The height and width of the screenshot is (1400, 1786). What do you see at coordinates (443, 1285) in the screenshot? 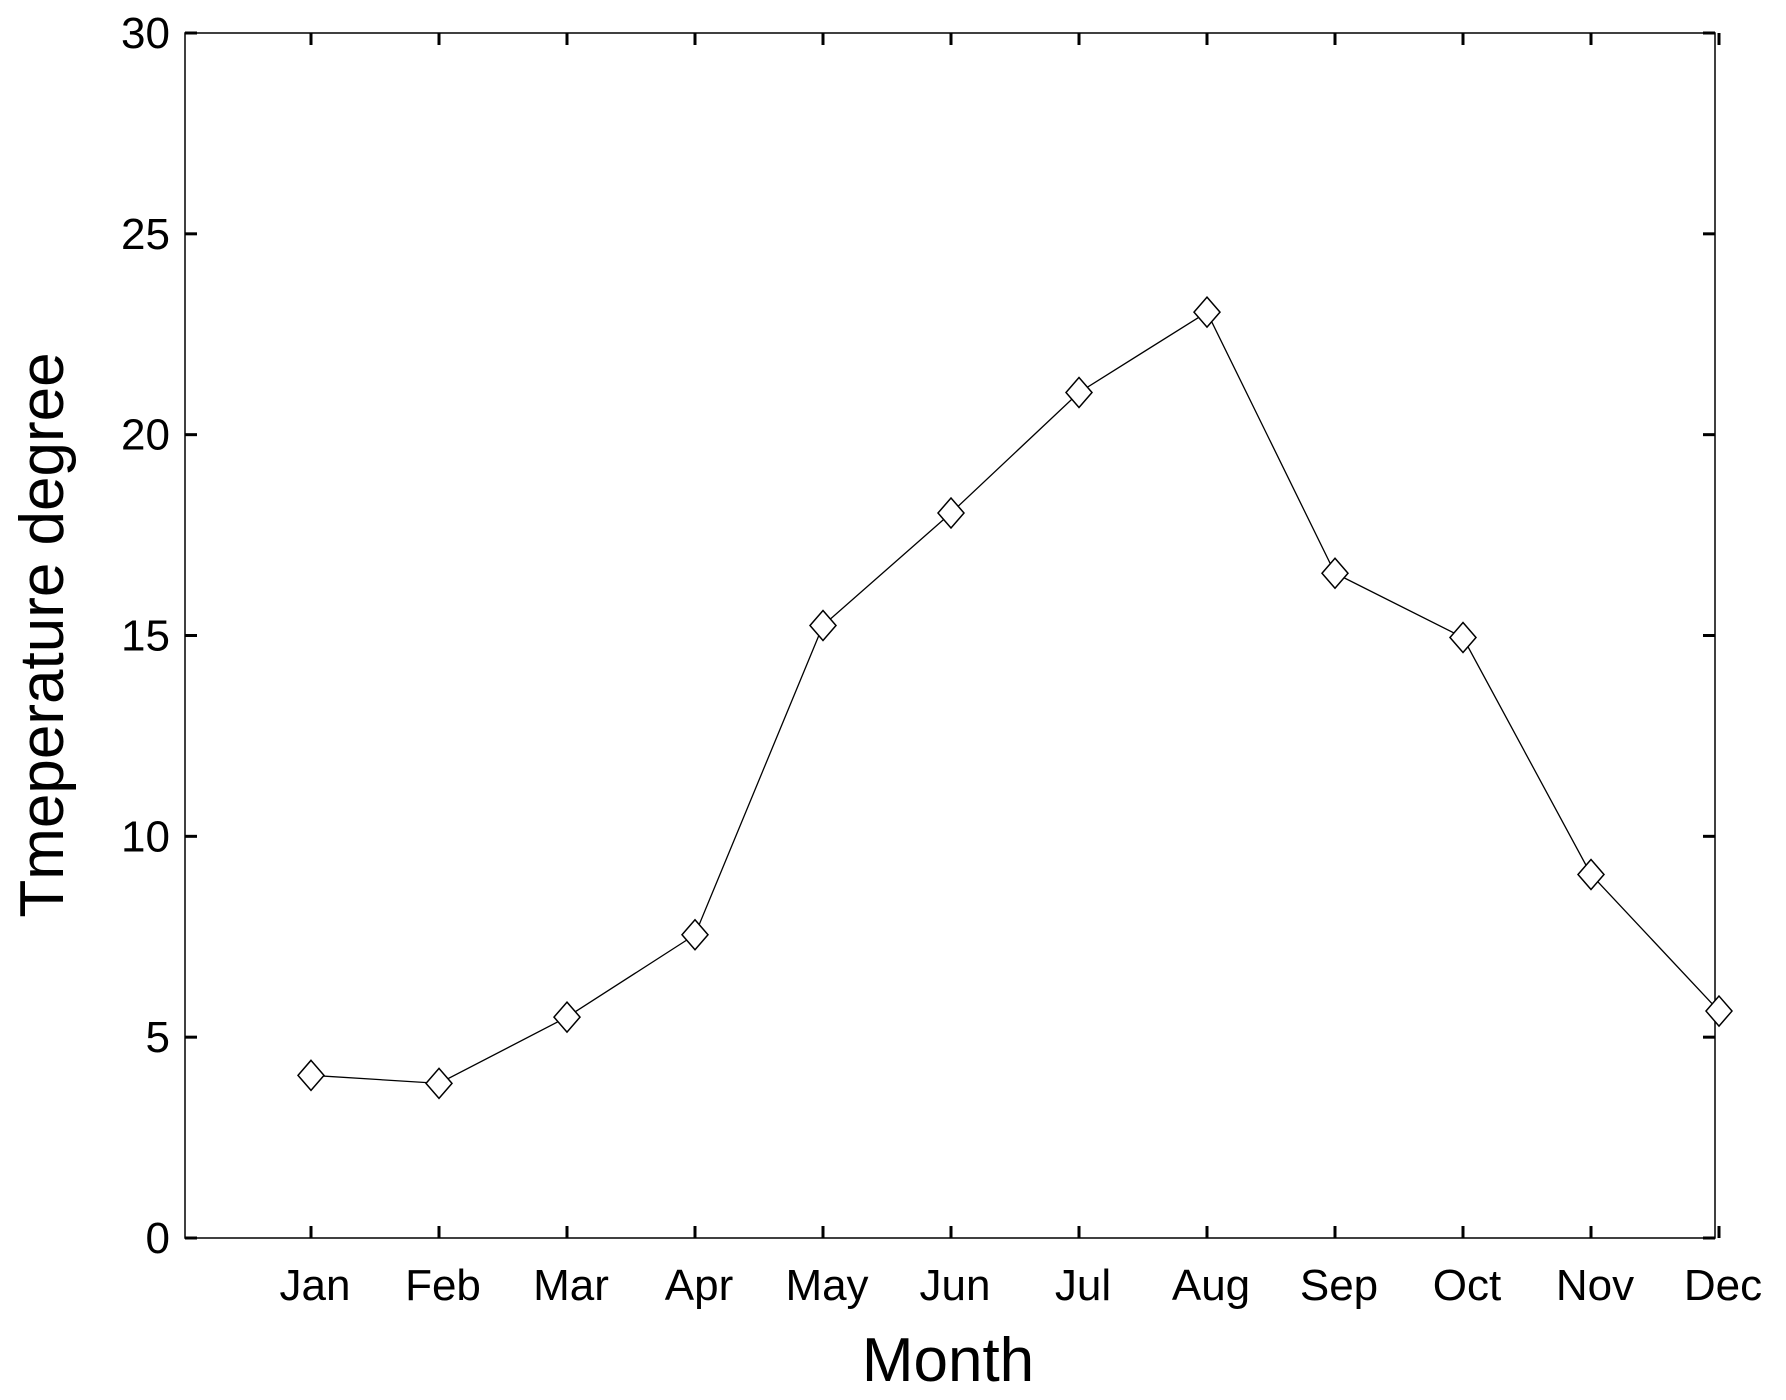
I see `x-tick-label: Feb` at bounding box center [443, 1285].